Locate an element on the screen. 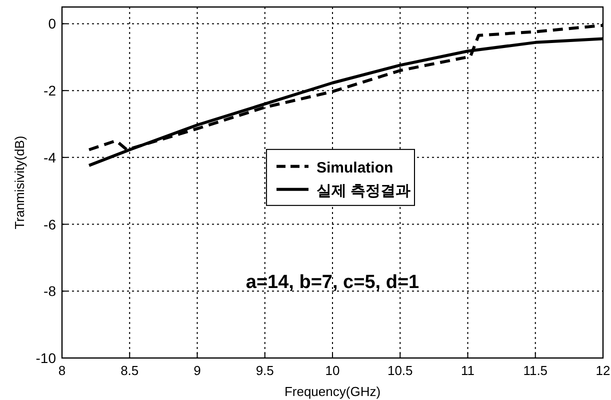  y-tick-label: -10 is located at coordinates (46, 358).